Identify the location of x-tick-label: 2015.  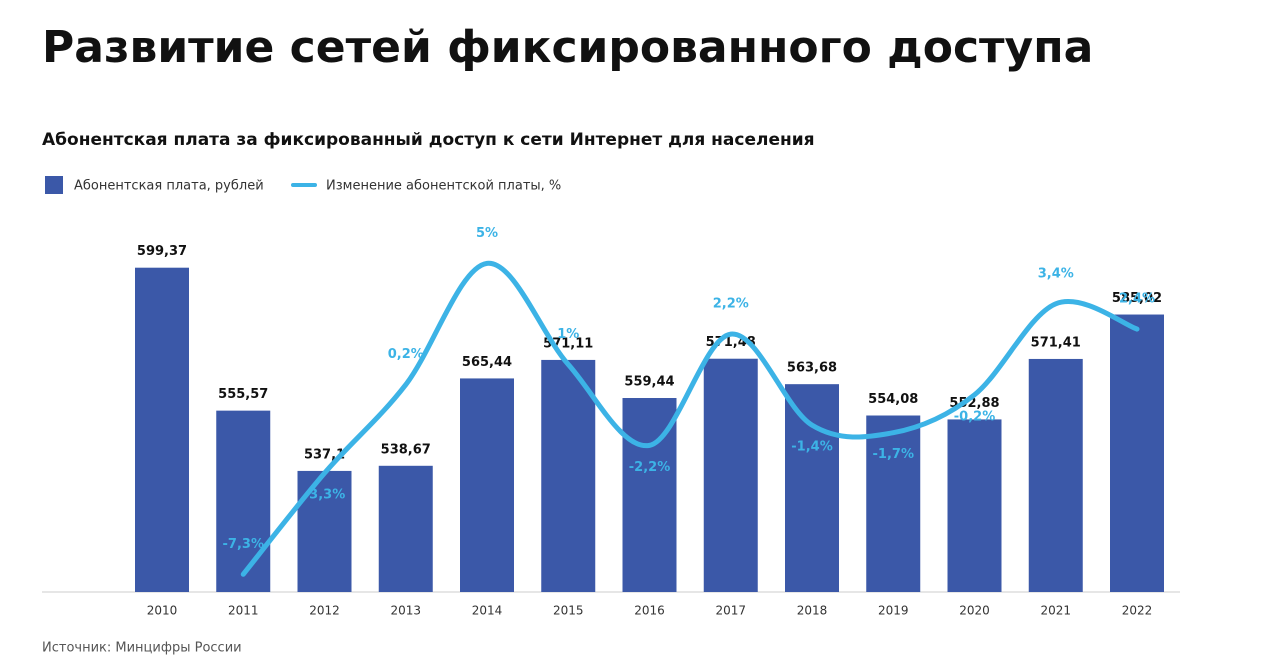
(568, 611).